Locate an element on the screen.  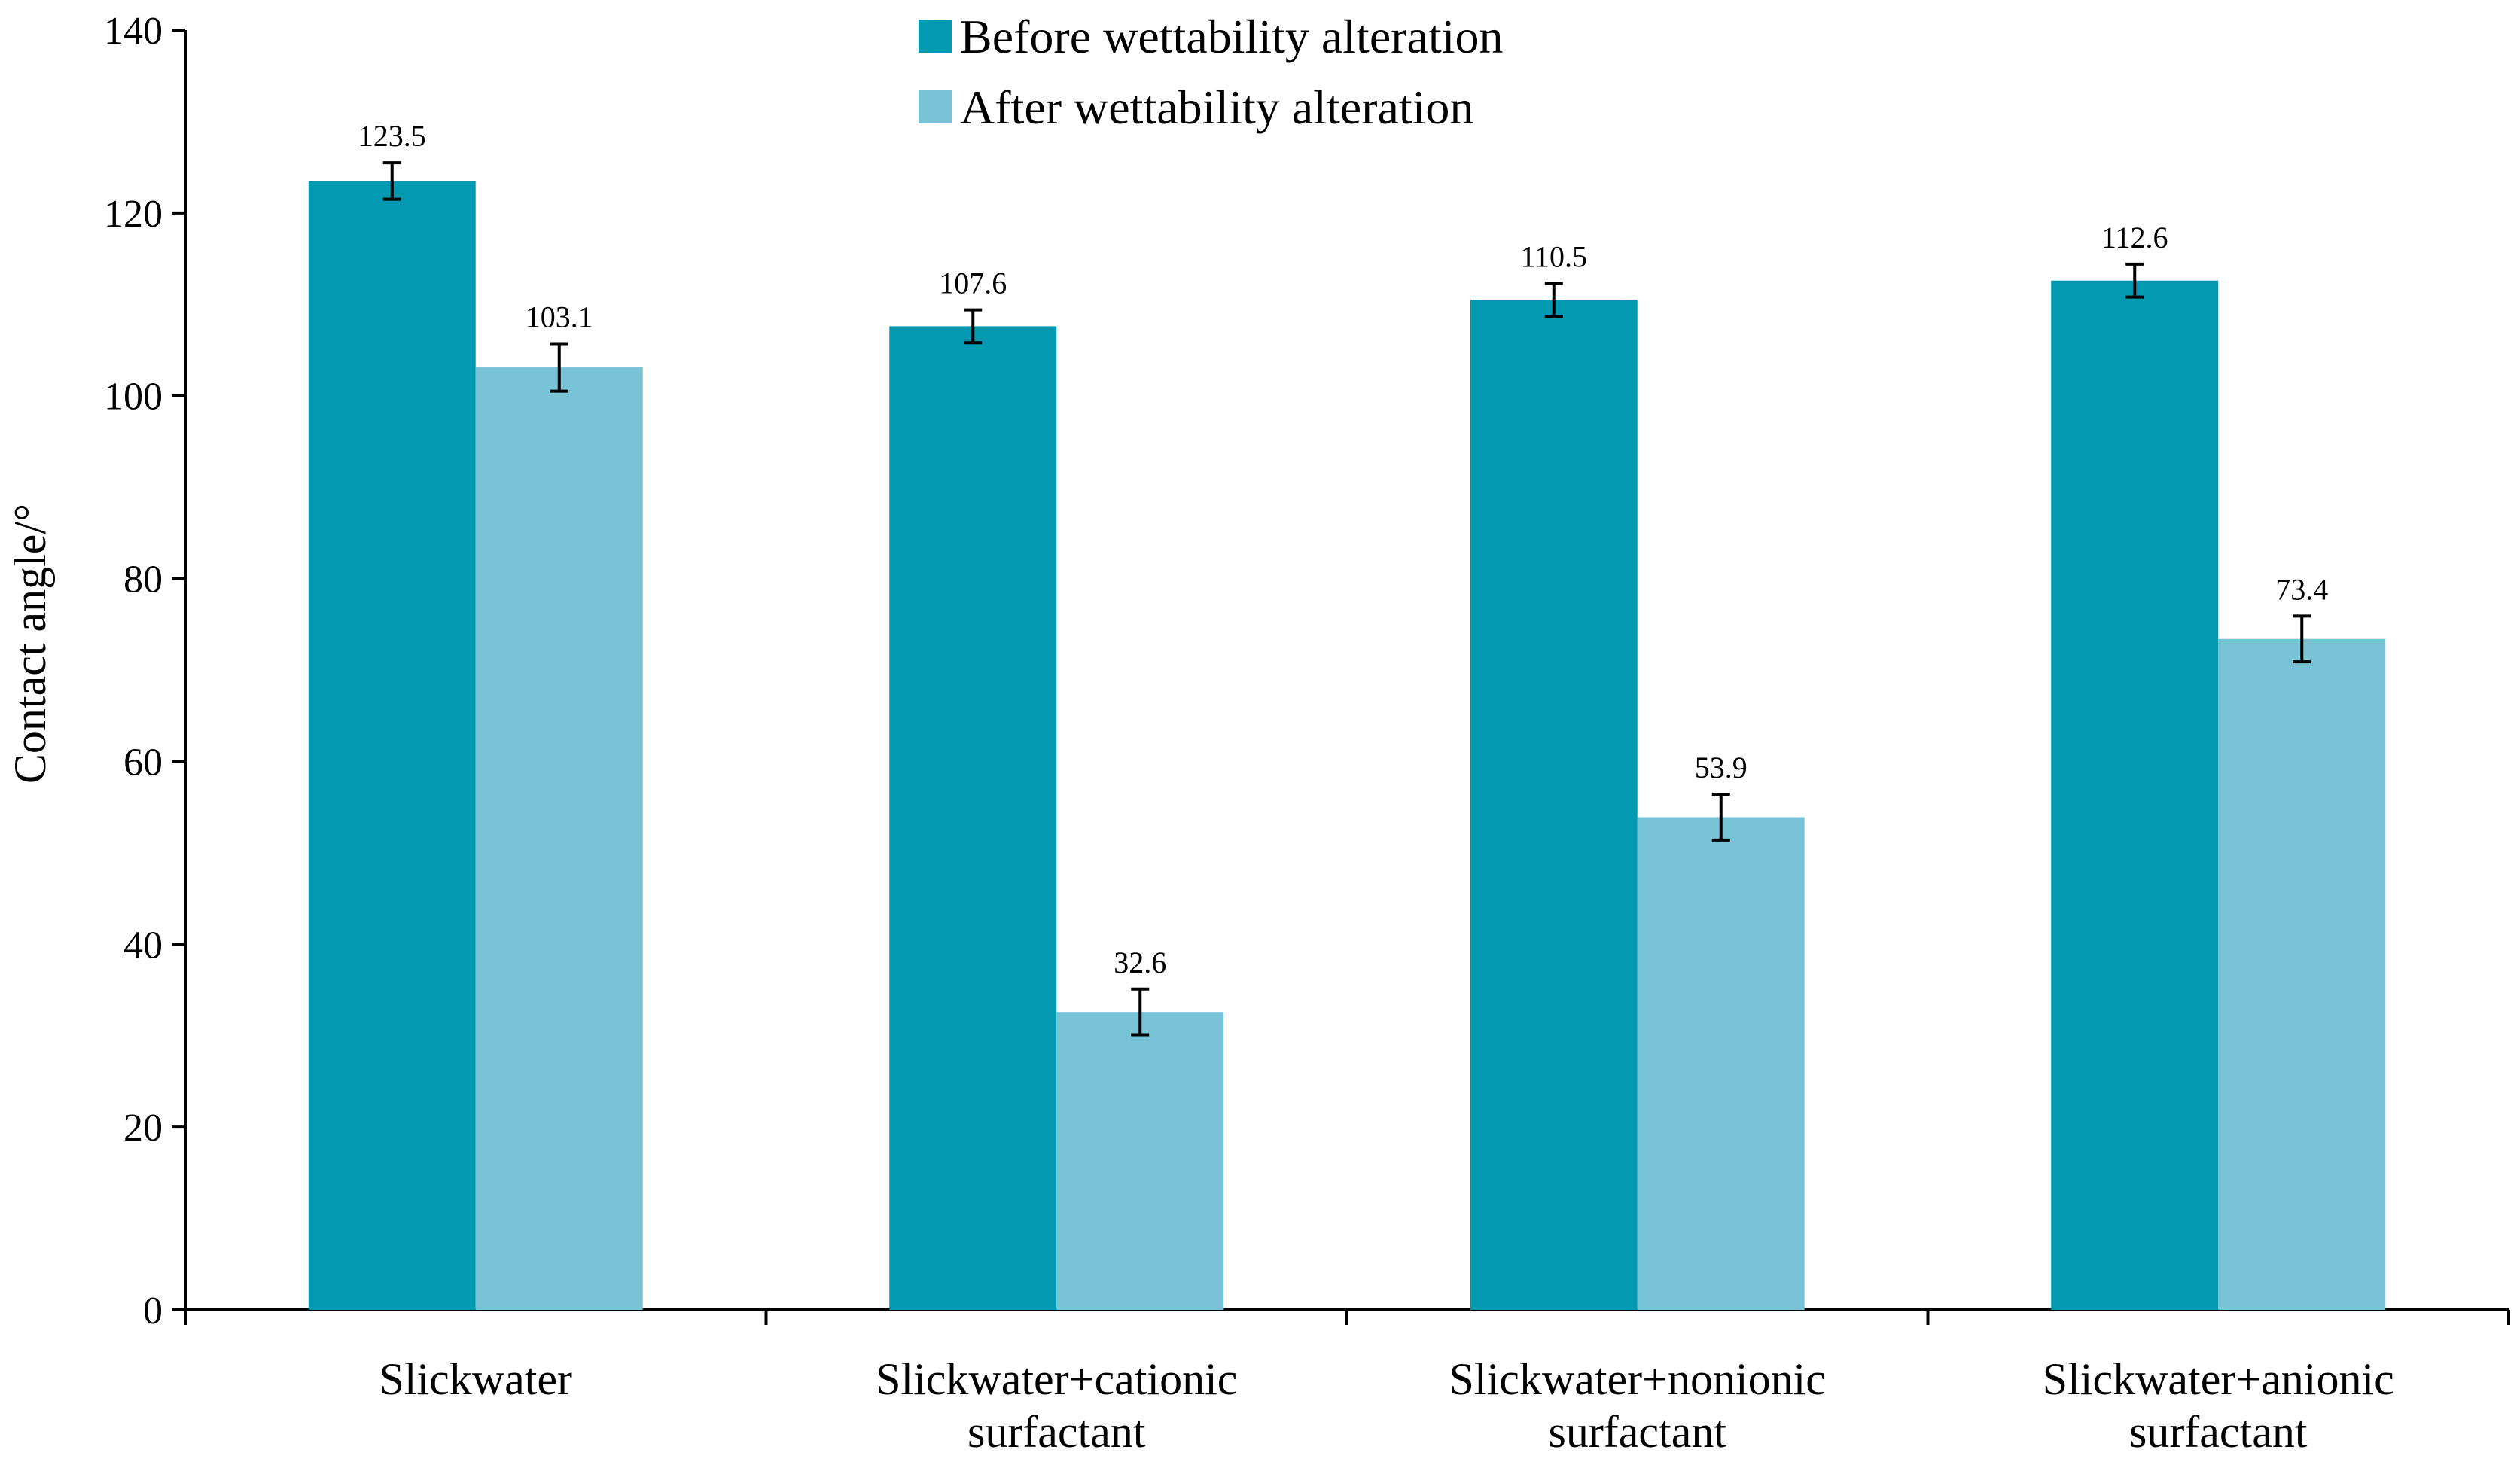
data-label: 107.6 is located at coordinates (973, 283).